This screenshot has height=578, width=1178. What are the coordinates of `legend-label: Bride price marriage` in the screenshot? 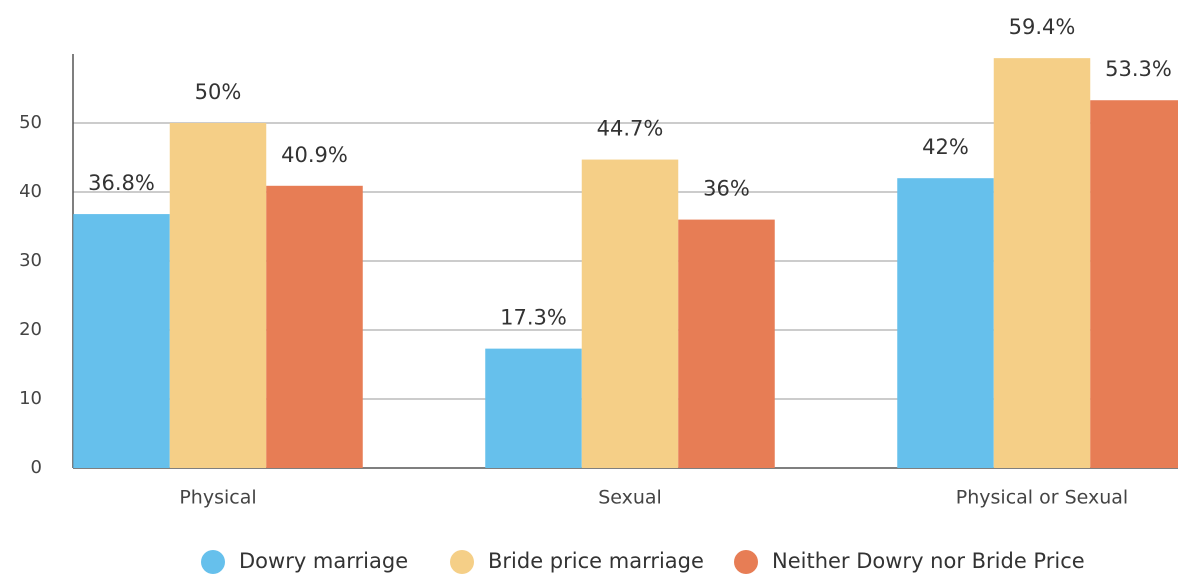 It's located at (596, 561).